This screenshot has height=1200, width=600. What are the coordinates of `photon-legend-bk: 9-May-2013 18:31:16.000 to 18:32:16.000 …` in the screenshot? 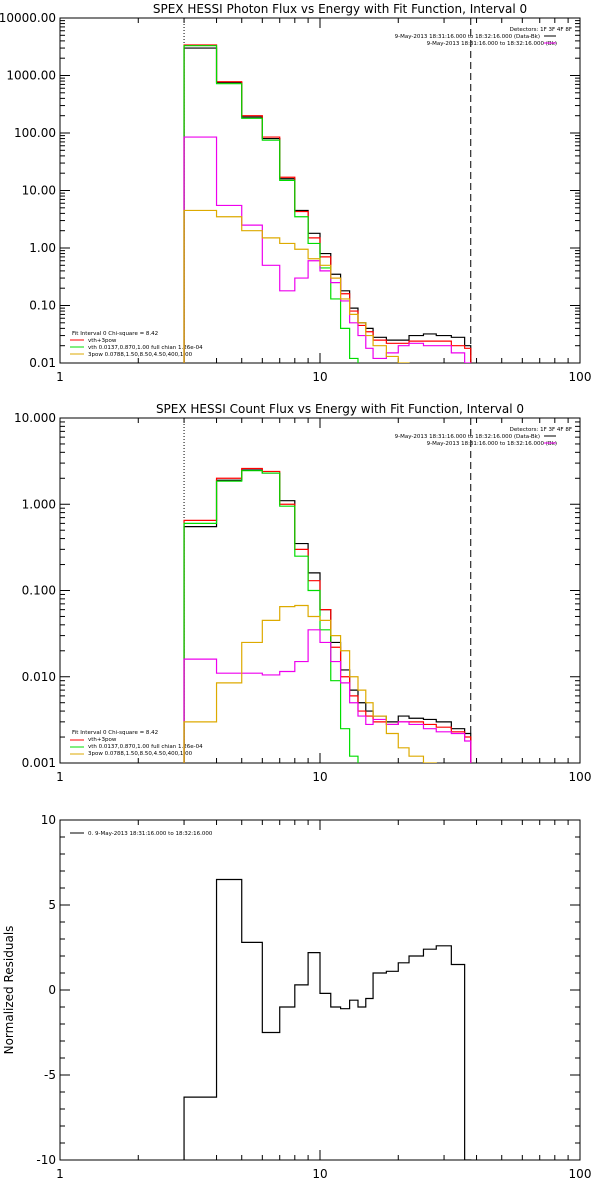 It's located at (492, 44).